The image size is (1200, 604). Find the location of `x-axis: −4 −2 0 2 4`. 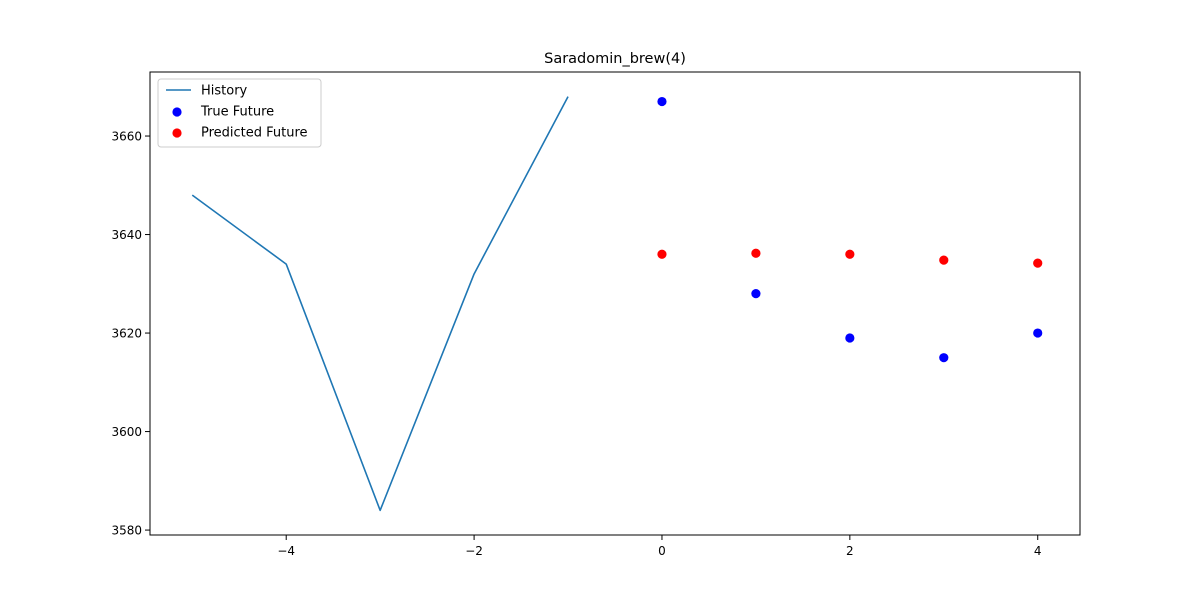

x-axis: −4 −2 0 2 4 is located at coordinates (659, 546).